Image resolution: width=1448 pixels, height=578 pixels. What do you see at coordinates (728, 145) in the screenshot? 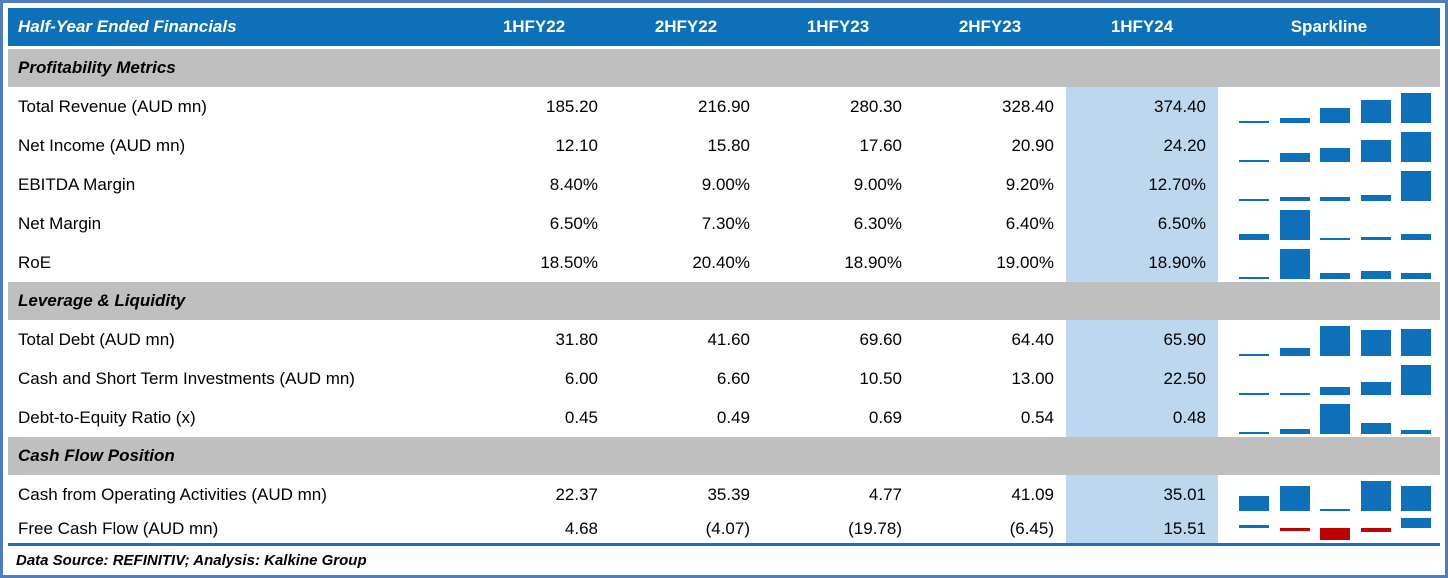
I see `value-cell-2hfy22: 15.80` at bounding box center [728, 145].